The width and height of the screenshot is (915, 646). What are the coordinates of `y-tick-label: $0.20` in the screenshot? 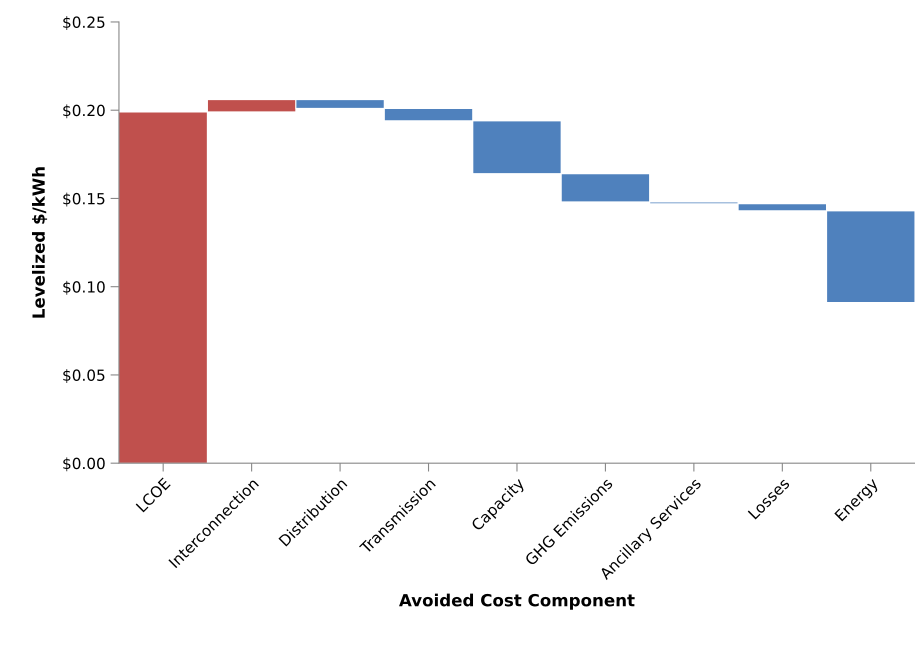 It's located at (84, 111).